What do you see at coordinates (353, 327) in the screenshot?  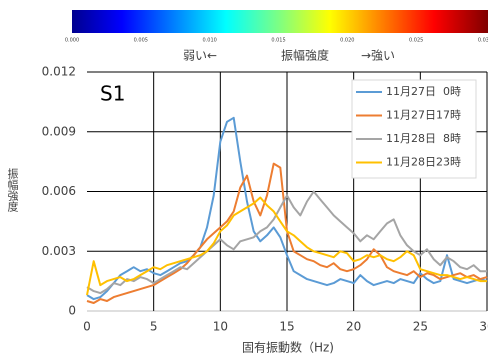 I see `x-tick-label: 20` at bounding box center [353, 327].